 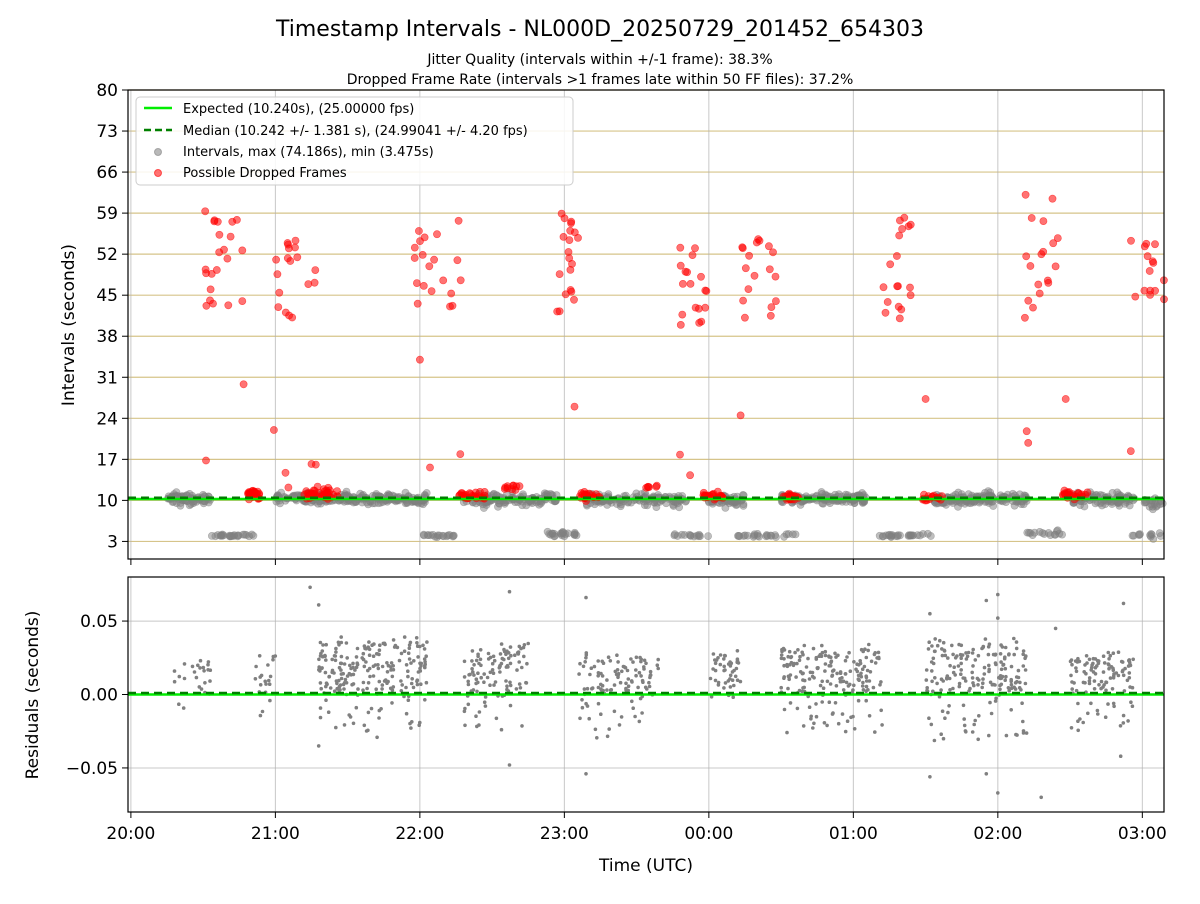 I want to click on residuals-y-ticks: 0.05 0.00 −0.05, so click(x=97, y=695).